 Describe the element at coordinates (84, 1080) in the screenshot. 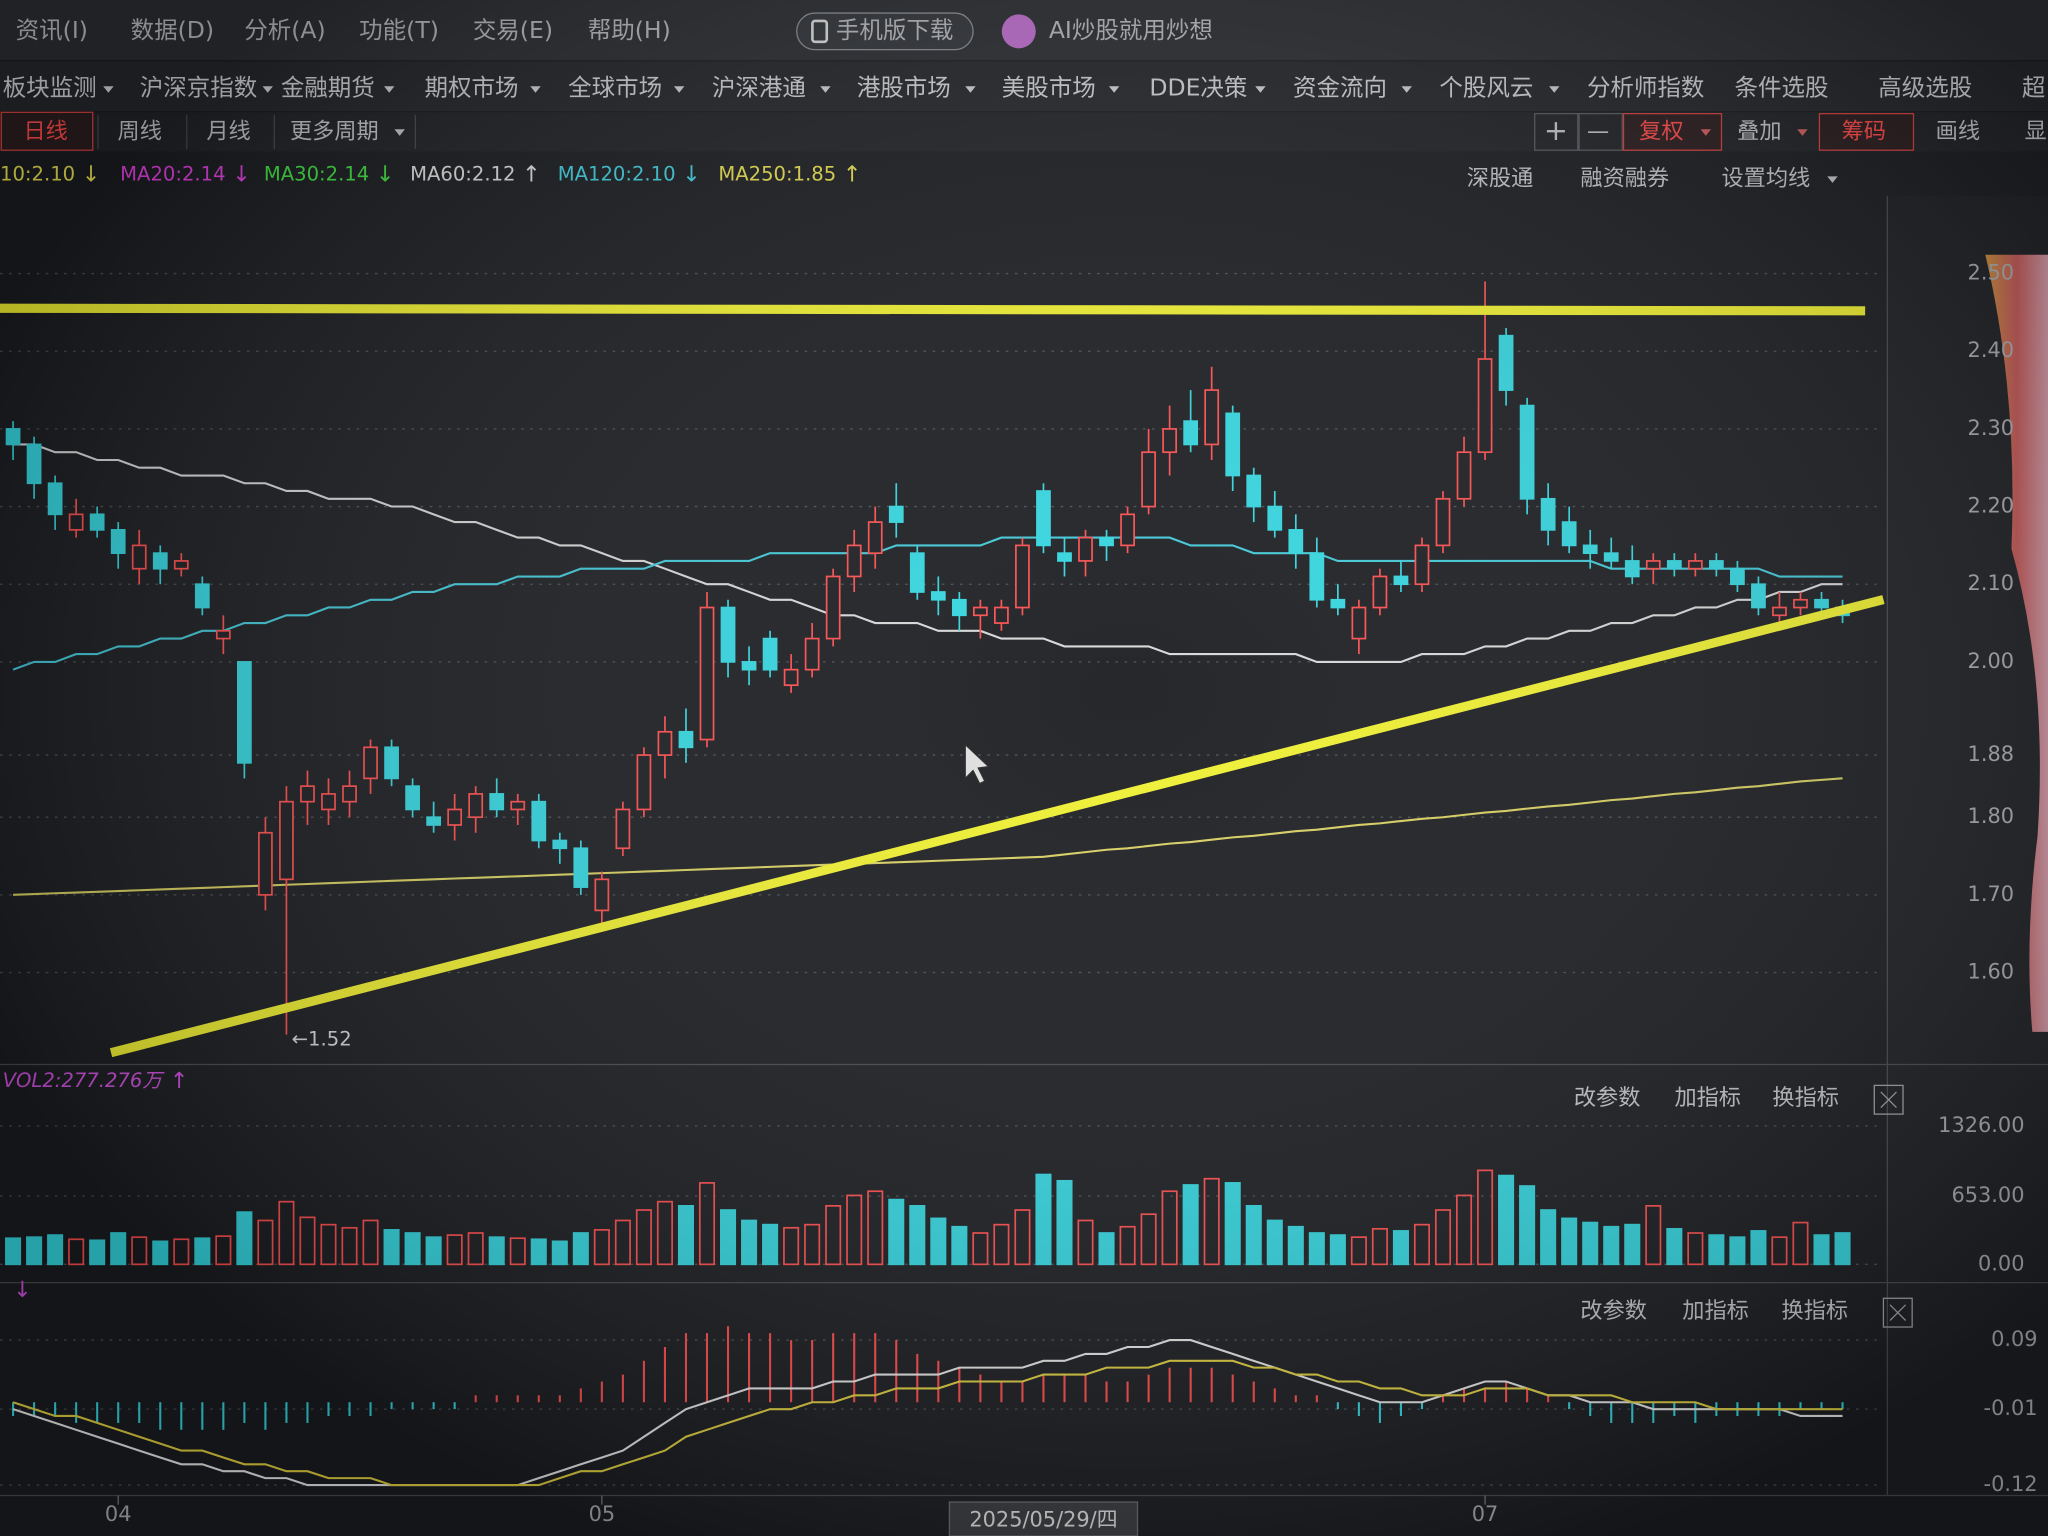

I see `indicator-label: VOL2:277.276万` at that location.